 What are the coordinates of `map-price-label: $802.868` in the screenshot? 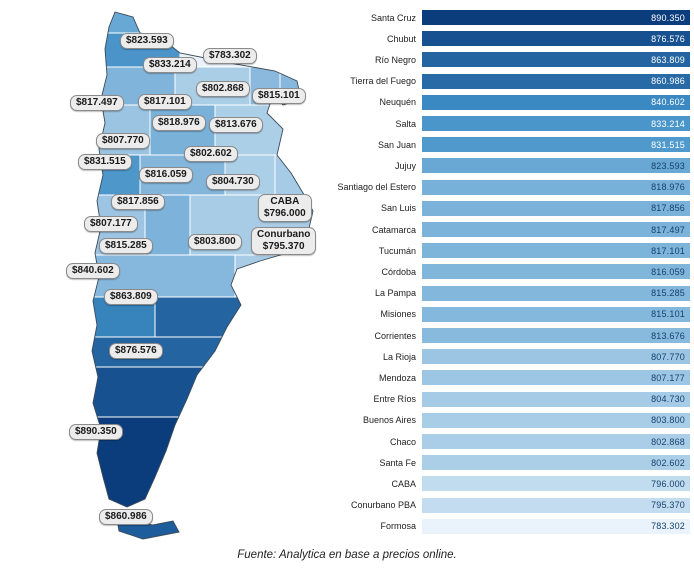 It's located at (223, 89).